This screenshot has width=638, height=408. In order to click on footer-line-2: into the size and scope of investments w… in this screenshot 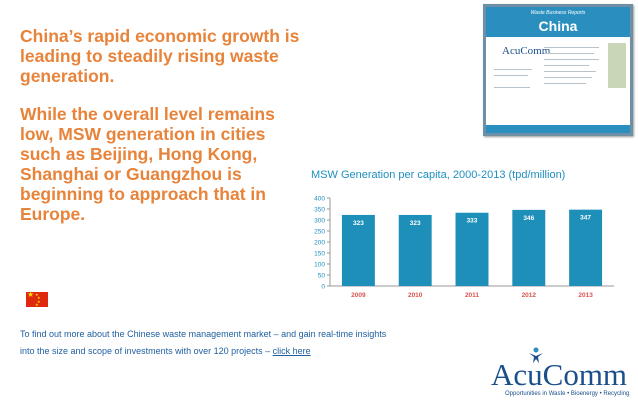, I will do `click(240, 351)`.